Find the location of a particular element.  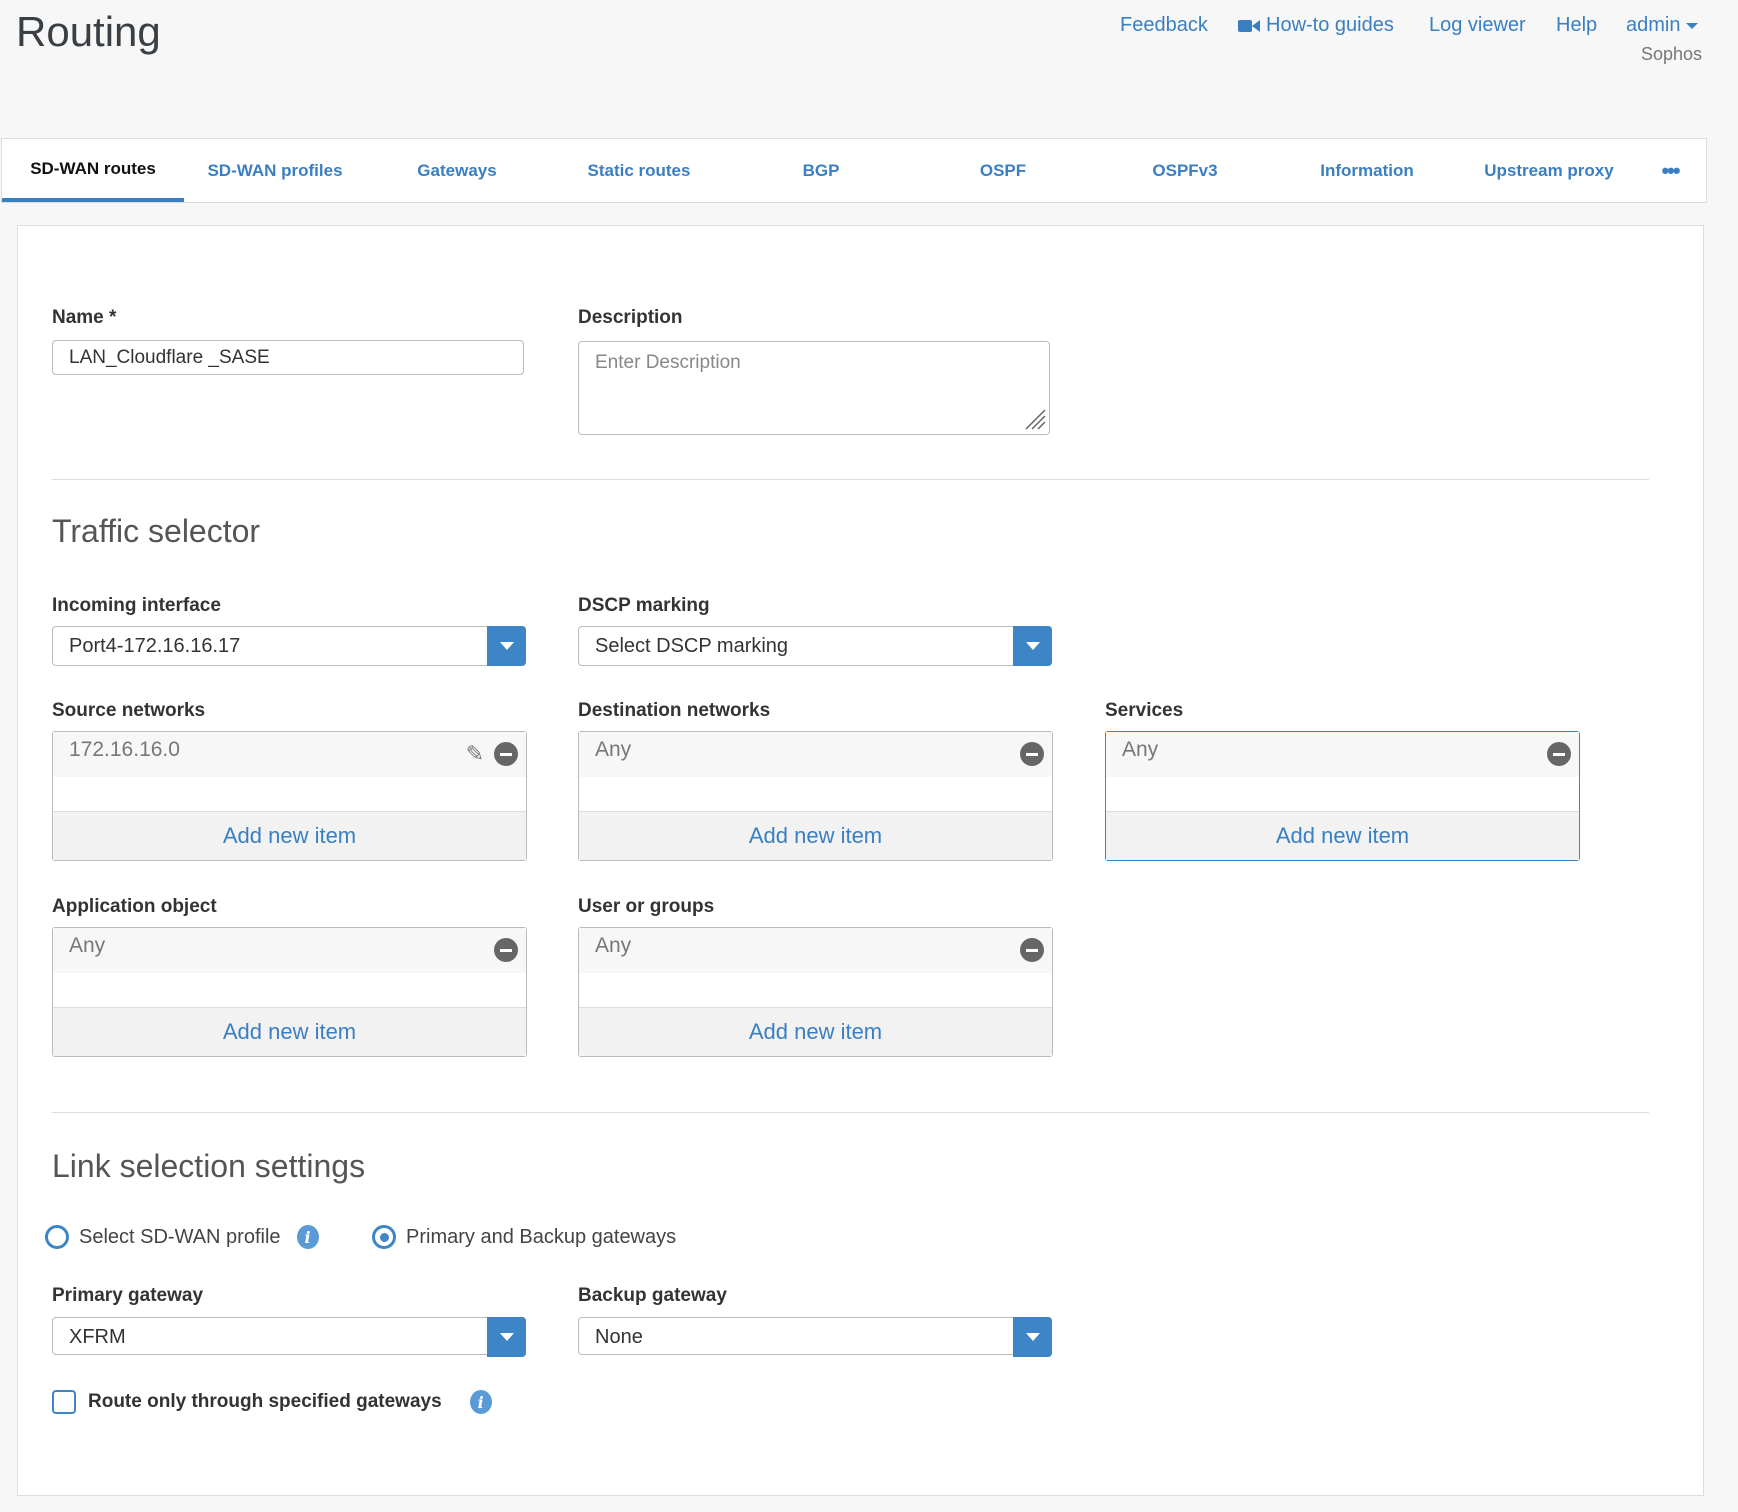

backup-gateway-label: Backup gateway is located at coordinates (652, 1295).